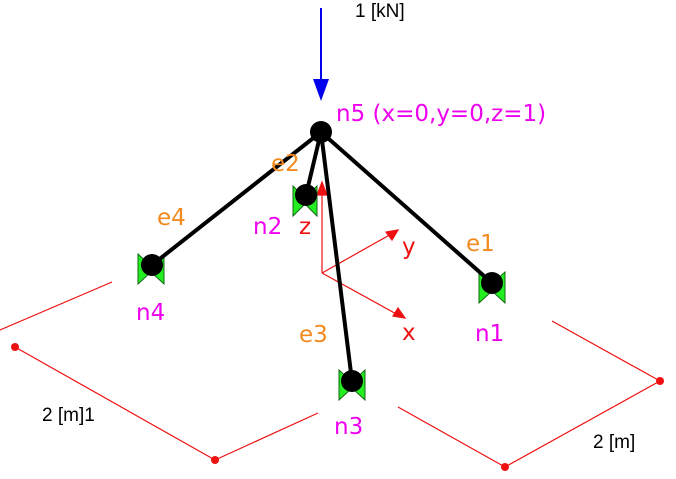 The height and width of the screenshot is (479, 676). I want to click on member-e1, so click(406, 207).